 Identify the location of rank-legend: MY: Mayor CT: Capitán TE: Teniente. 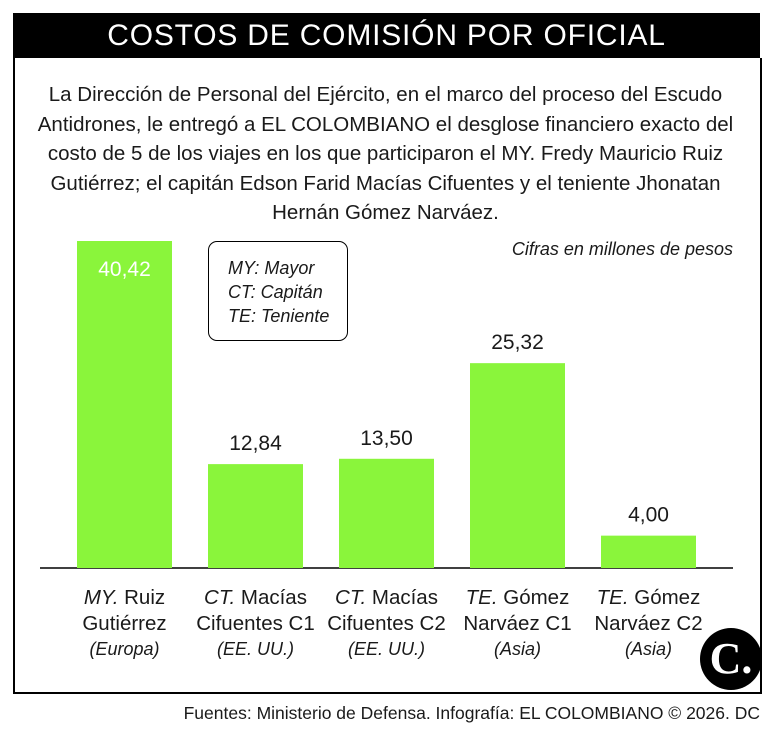
(278, 291).